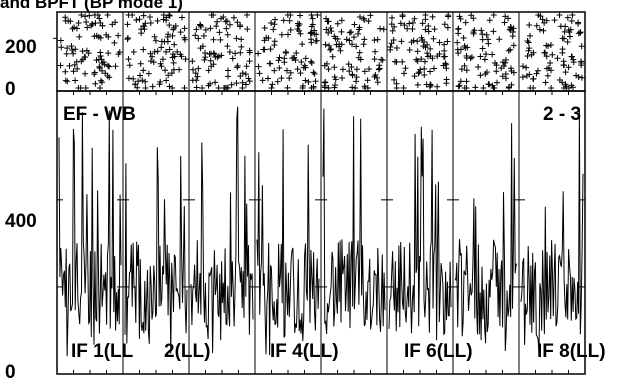 This screenshot has width=626, height=378. Describe the element at coordinates (99, 114) in the screenshot. I see `panel-label-left: EF - WB` at that location.